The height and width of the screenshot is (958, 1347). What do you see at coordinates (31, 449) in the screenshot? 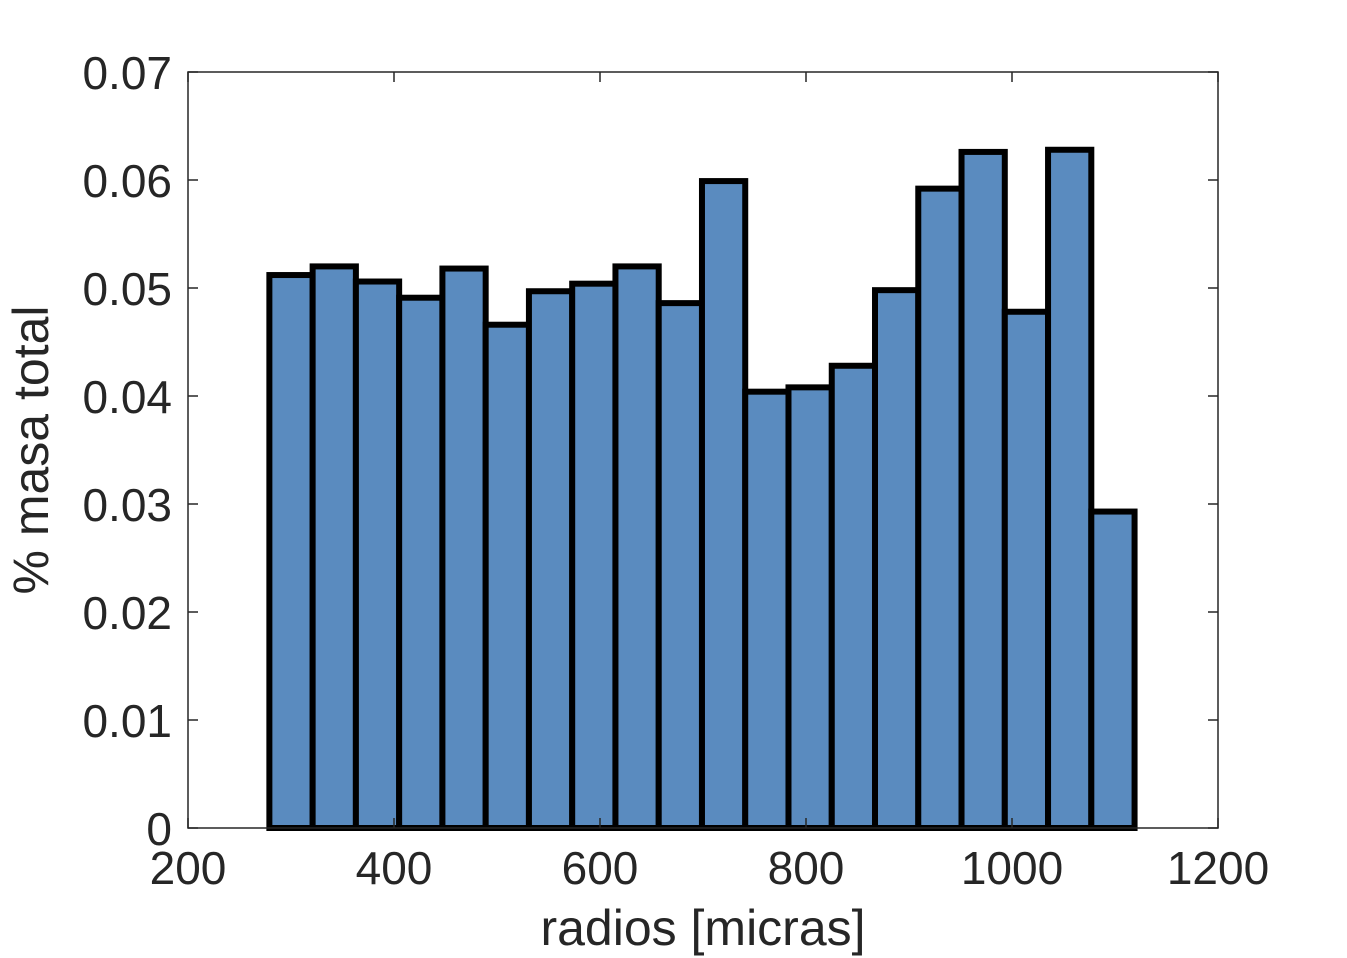
I see `y-axis-label: % masa total` at bounding box center [31, 449].